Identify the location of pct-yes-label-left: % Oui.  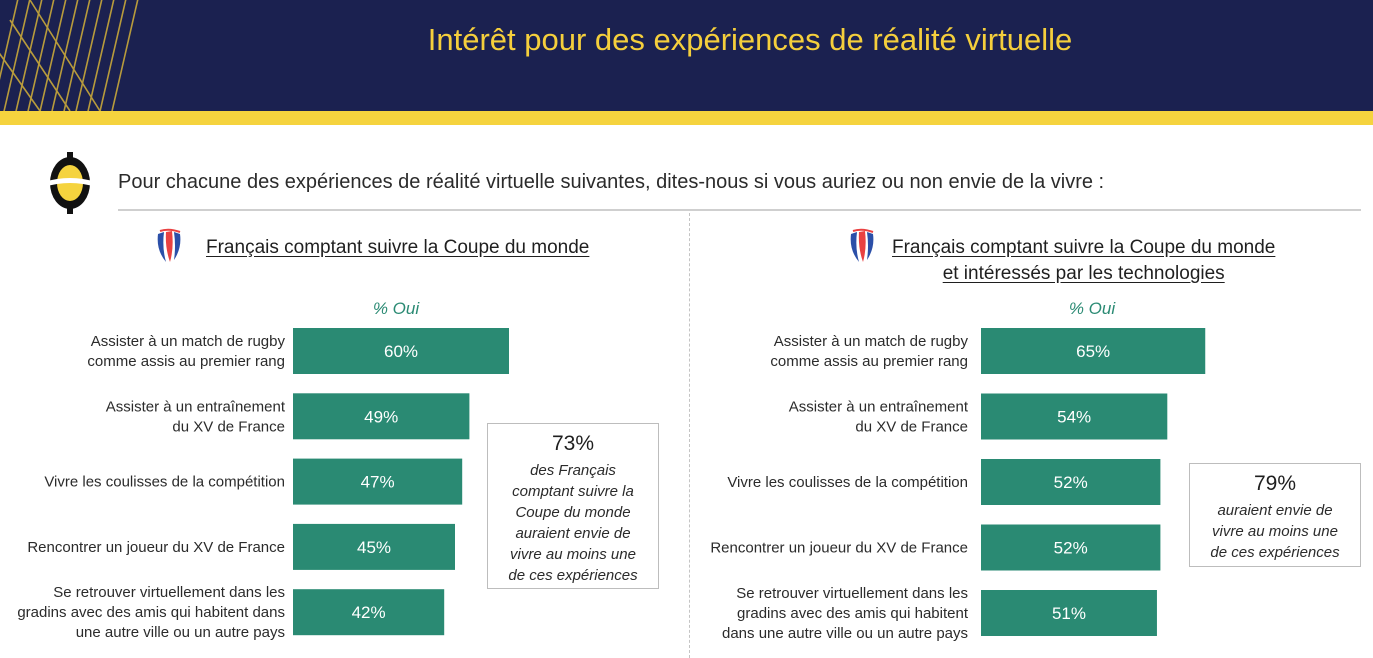
(396, 308).